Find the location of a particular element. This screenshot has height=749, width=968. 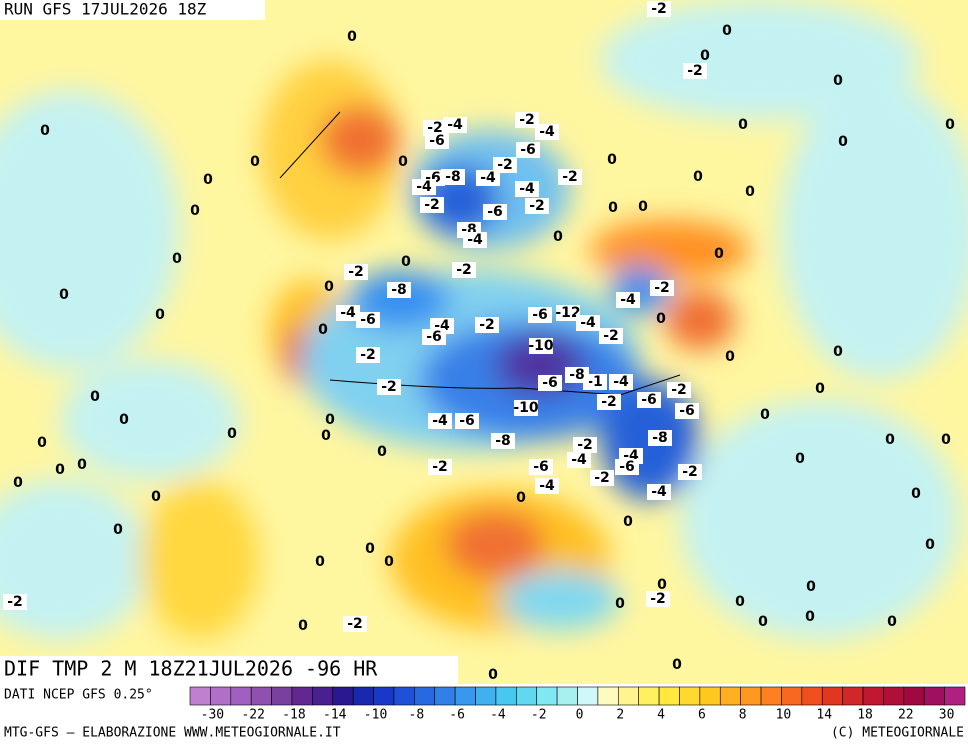

colorbar-label: -4 is located at coordinates (498, 715).